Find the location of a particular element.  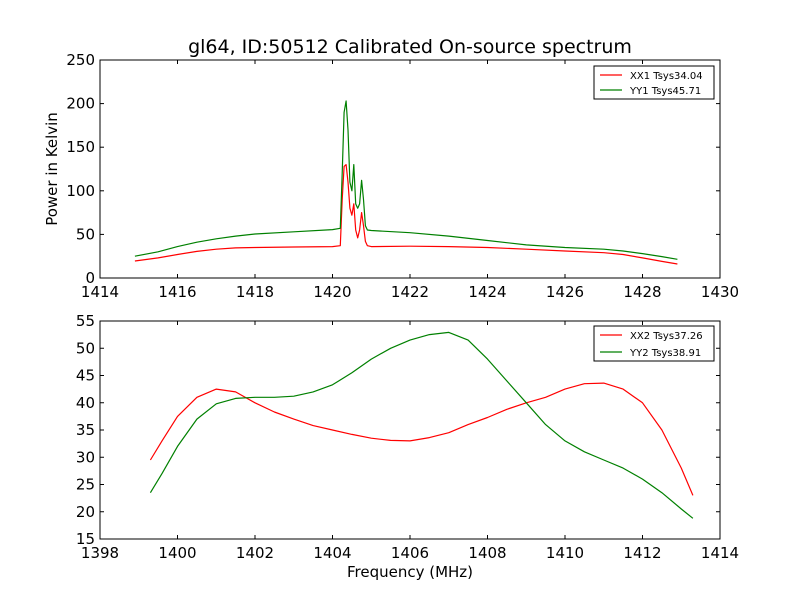

top-x-tick-label: 1428 is located at coordinates (642, 292).